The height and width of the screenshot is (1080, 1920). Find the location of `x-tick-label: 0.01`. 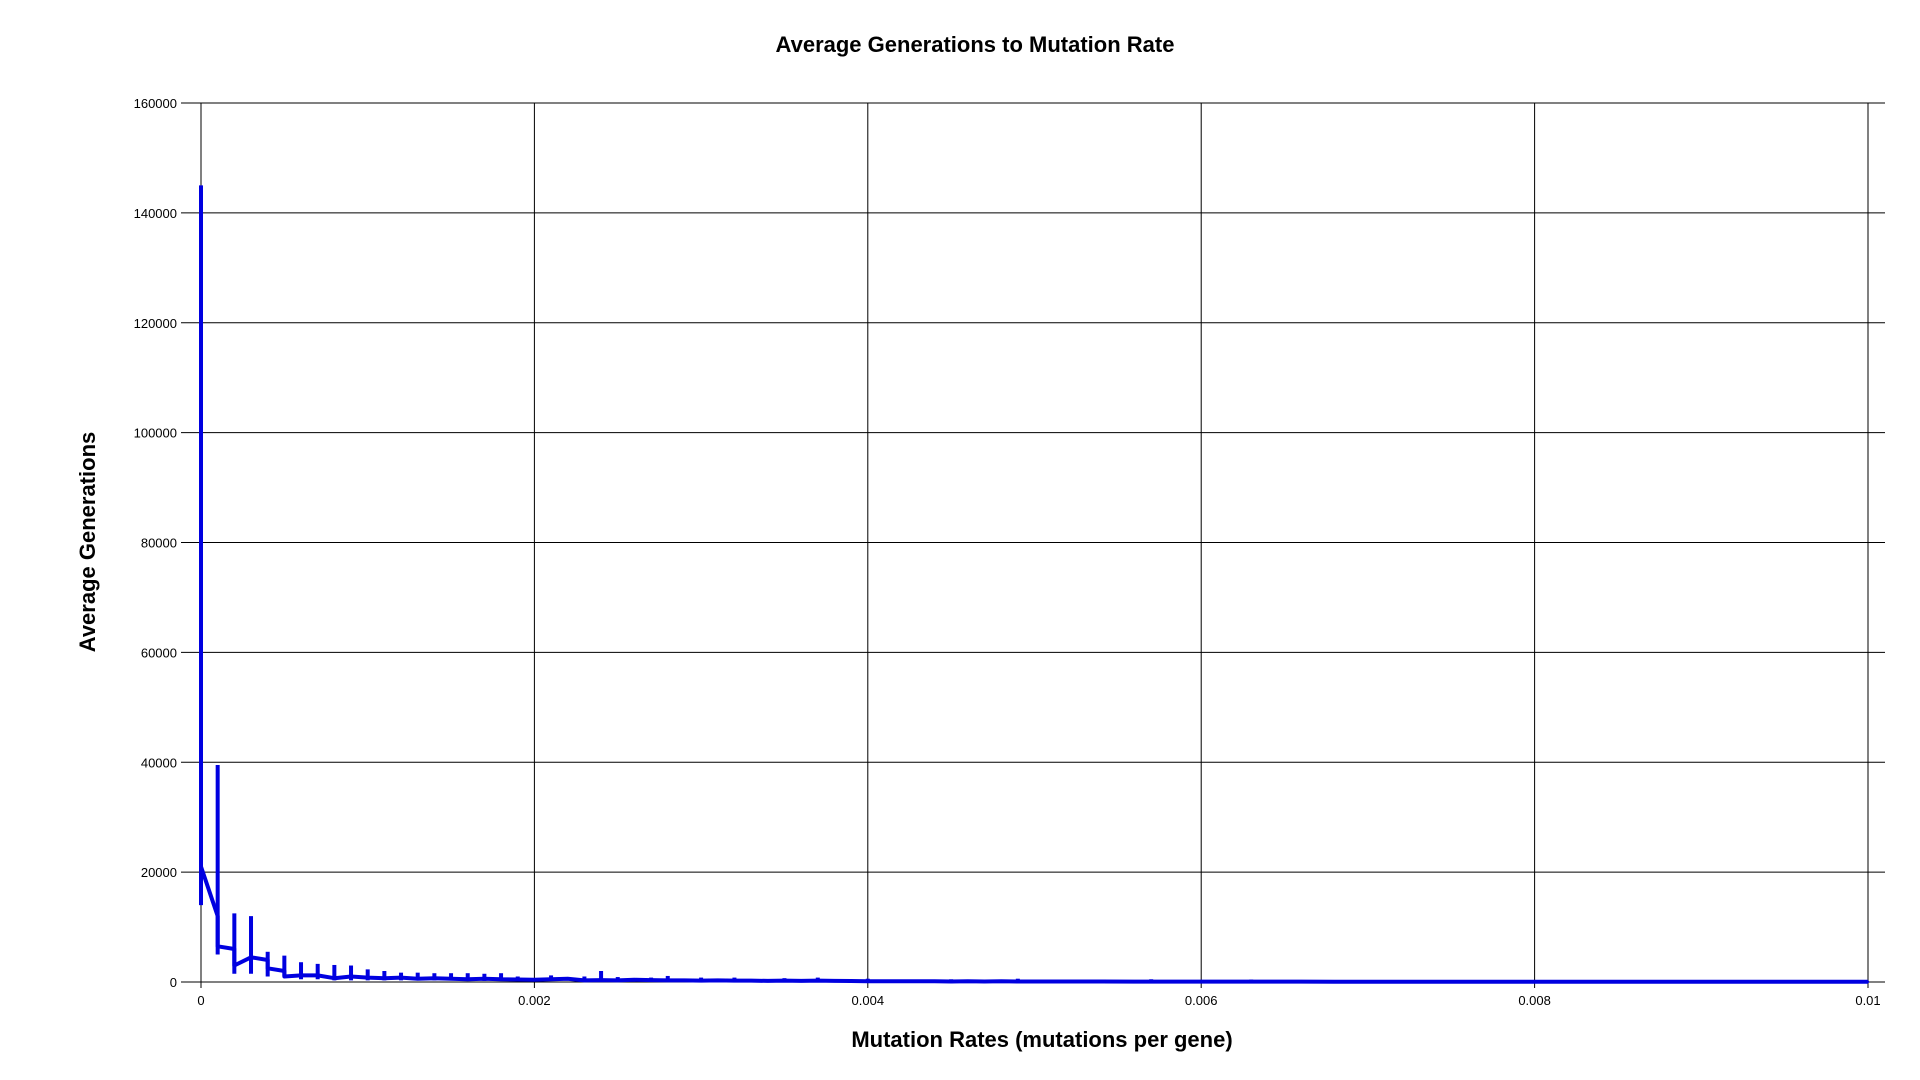

x-tick-label: 0.01 is located at coordinates (1867, 1000).